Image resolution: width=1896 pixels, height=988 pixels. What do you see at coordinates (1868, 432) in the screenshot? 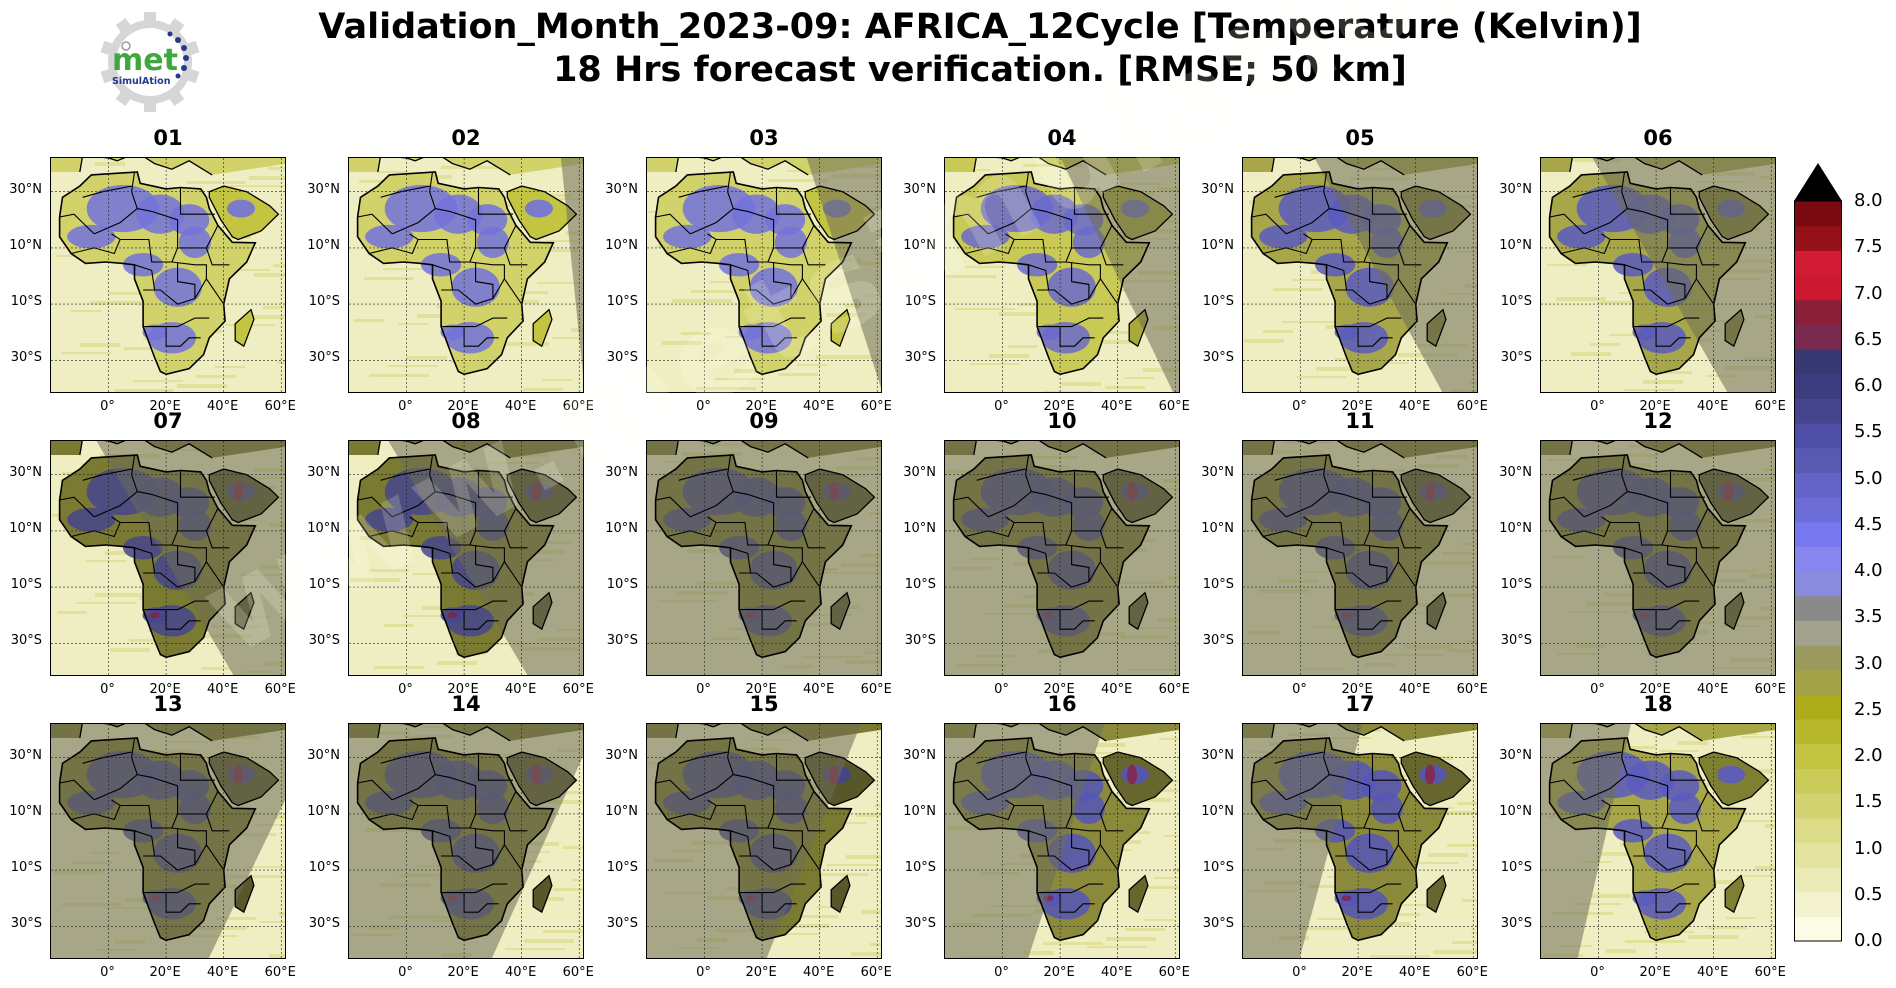
I see `colorbar-tick-label: 5.5` at bounding box center [1868, 432].